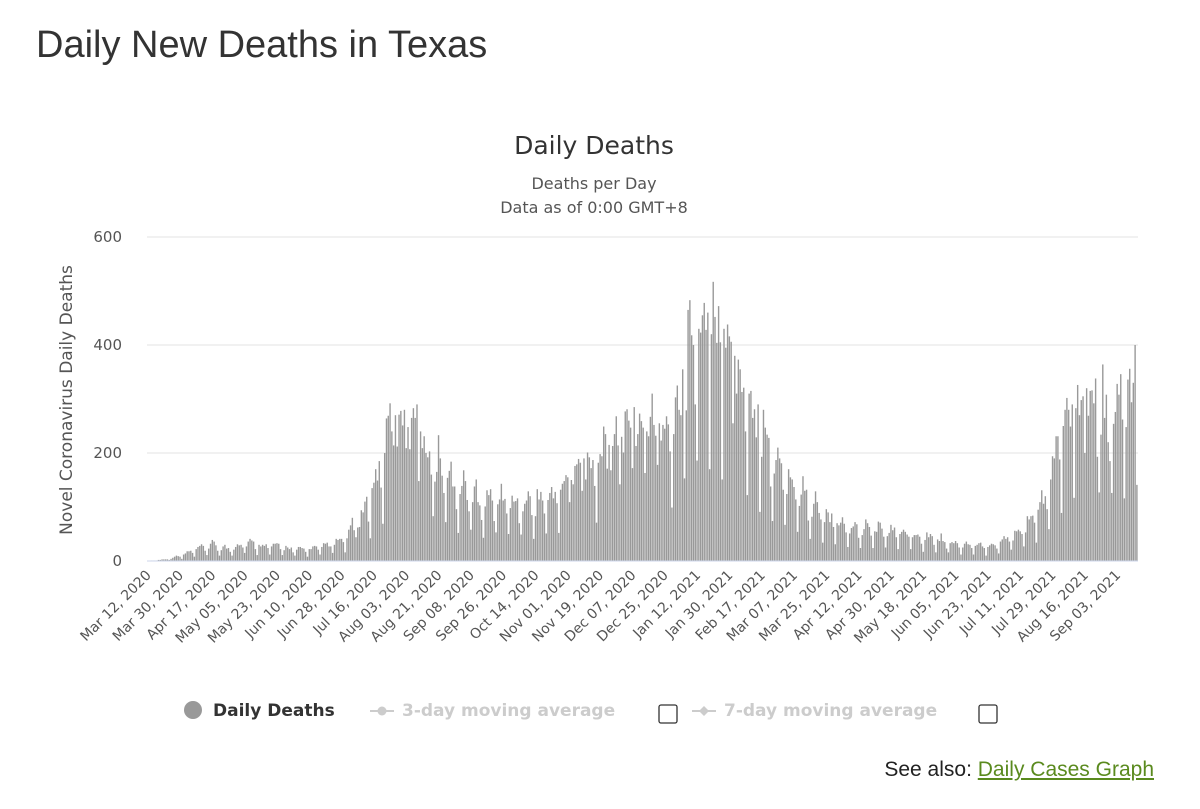 This screenshot has width=1200, height=809. I want to click on checkbox-3-day-average, so click(668, 714).